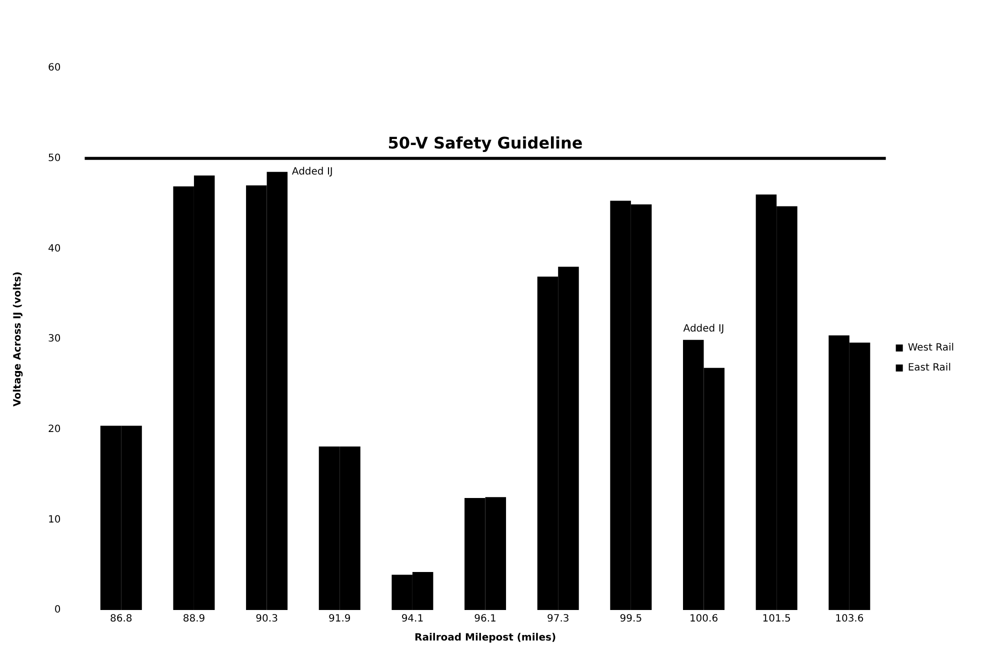  Describe the element at coordinates (18, 339) in the screenshot. I see `y-axis-title: Voltage Across IJ (volts)` at that location.